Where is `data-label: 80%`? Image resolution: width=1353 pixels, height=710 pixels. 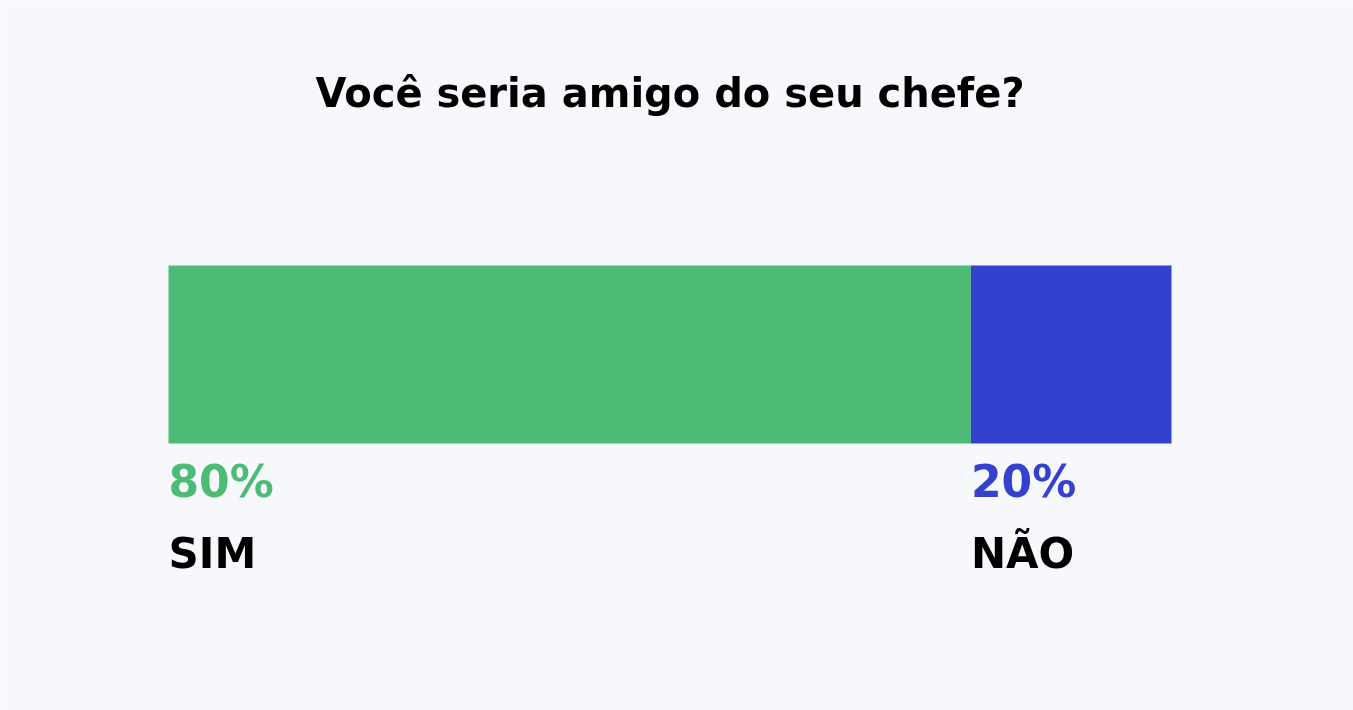 data-label: 80% is located at coordinates (221, 481).